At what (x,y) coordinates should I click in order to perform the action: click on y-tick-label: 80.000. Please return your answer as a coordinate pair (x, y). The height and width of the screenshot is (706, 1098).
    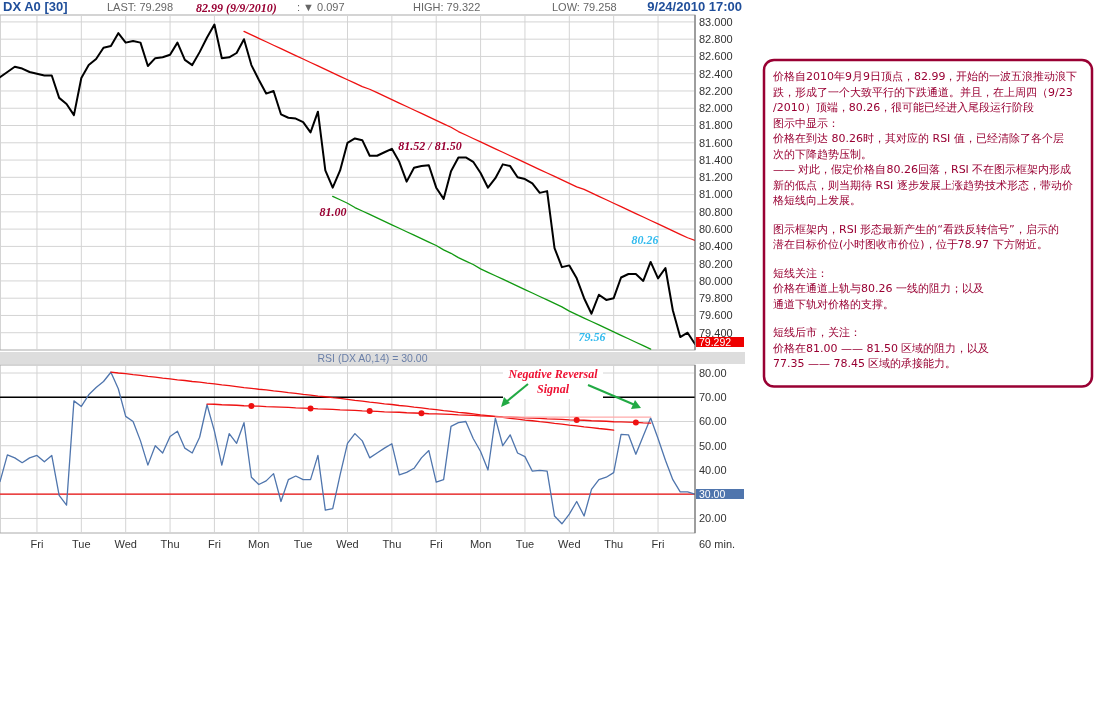
    Looking at the image, I should click on (716, 280).